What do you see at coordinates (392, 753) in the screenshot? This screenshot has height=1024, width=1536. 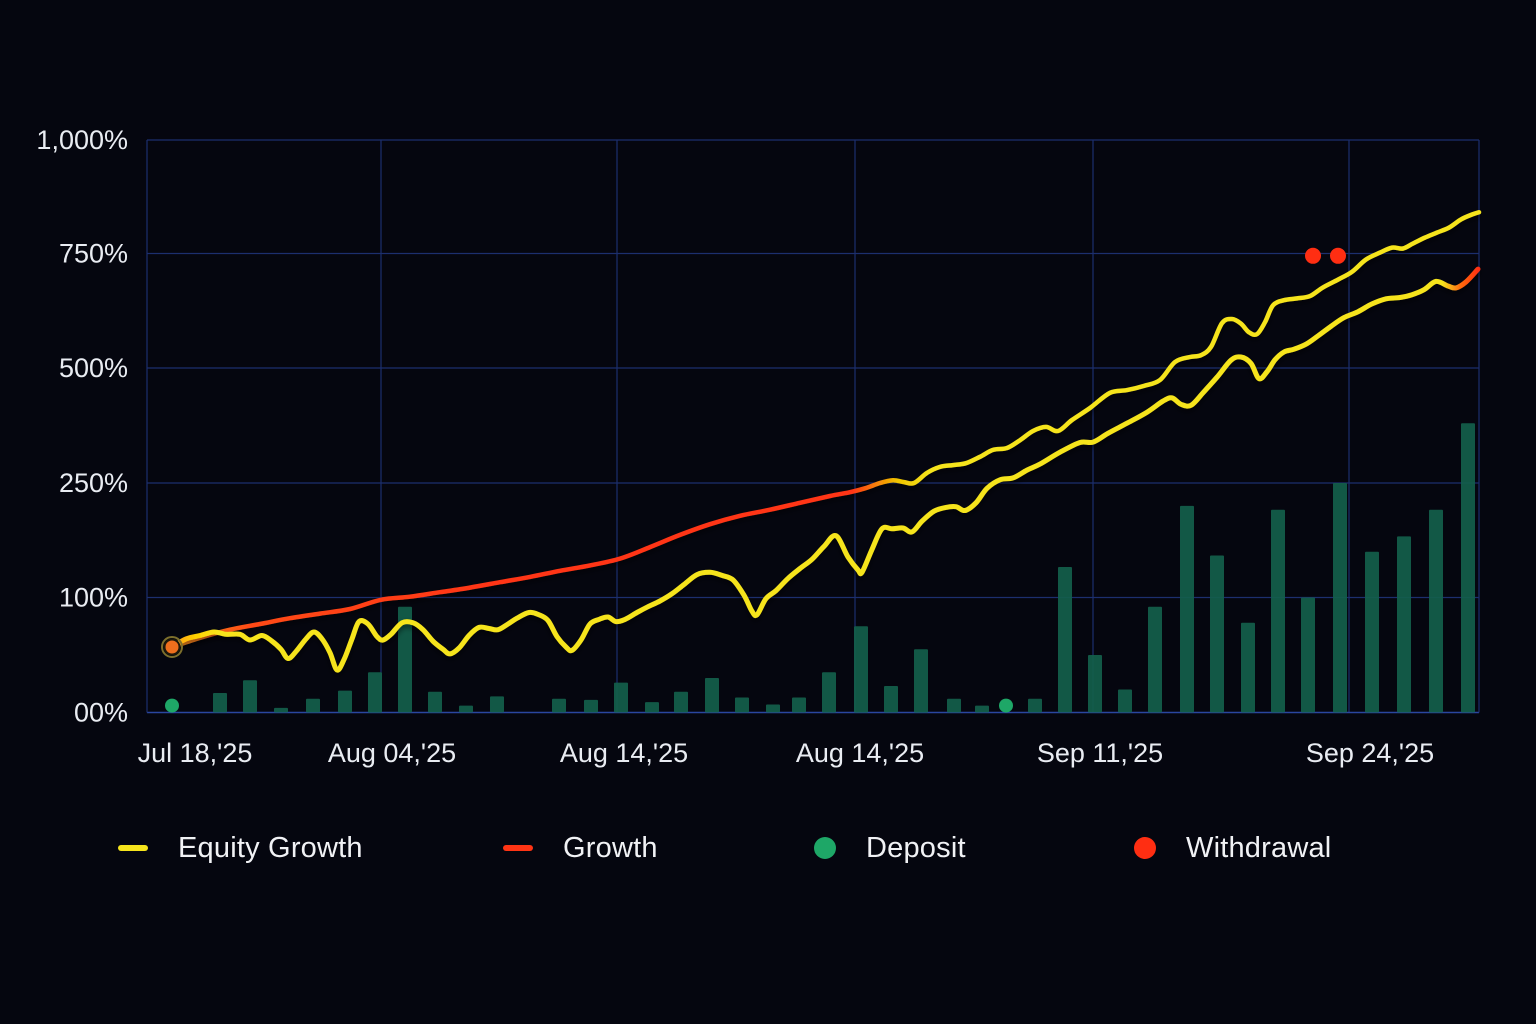 I see `x-axis-tick-label: Aug 04,'25` at bounding box center [392, 753].